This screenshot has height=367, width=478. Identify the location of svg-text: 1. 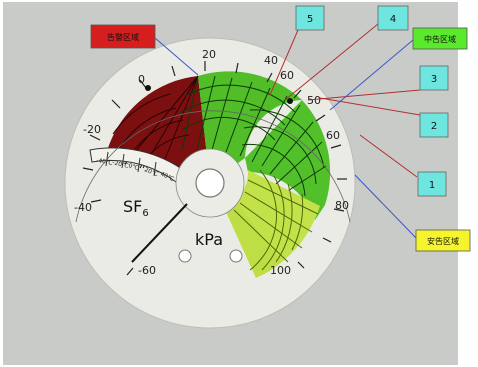
(432, 185).